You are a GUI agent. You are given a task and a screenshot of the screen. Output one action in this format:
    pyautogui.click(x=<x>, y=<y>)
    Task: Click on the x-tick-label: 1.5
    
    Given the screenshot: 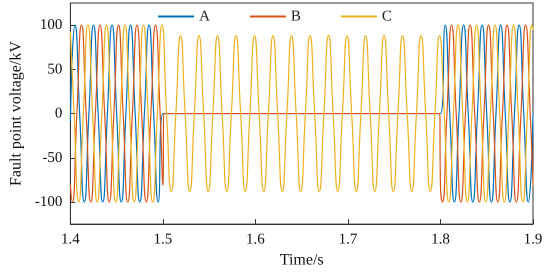 What is the action you would take?
    pyautogui.click(x=163, y=240)
    